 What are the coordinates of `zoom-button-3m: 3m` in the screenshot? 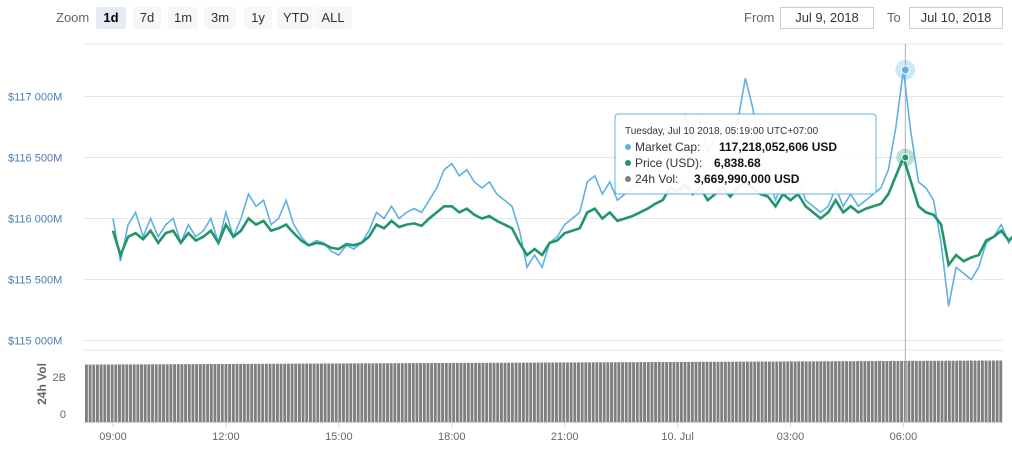 It's located at (220, 18).